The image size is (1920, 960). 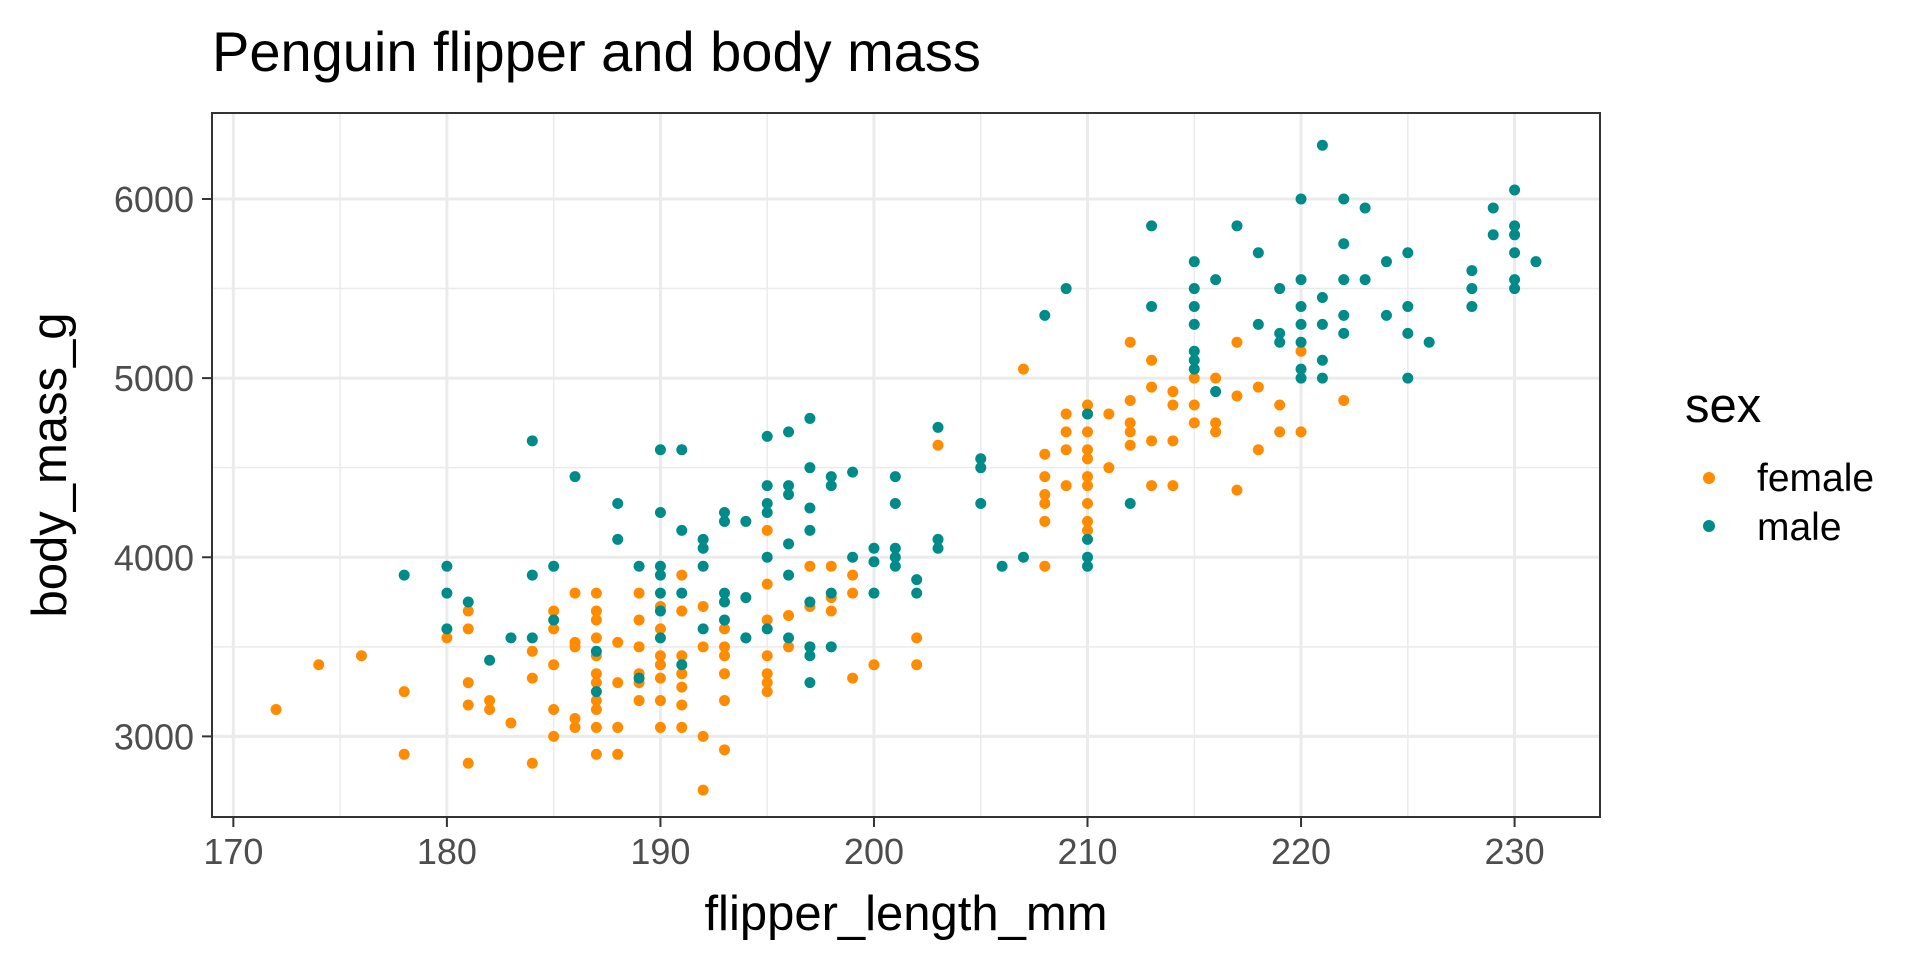 I want to click on legend-key-female, so click(x=1709, y=478).